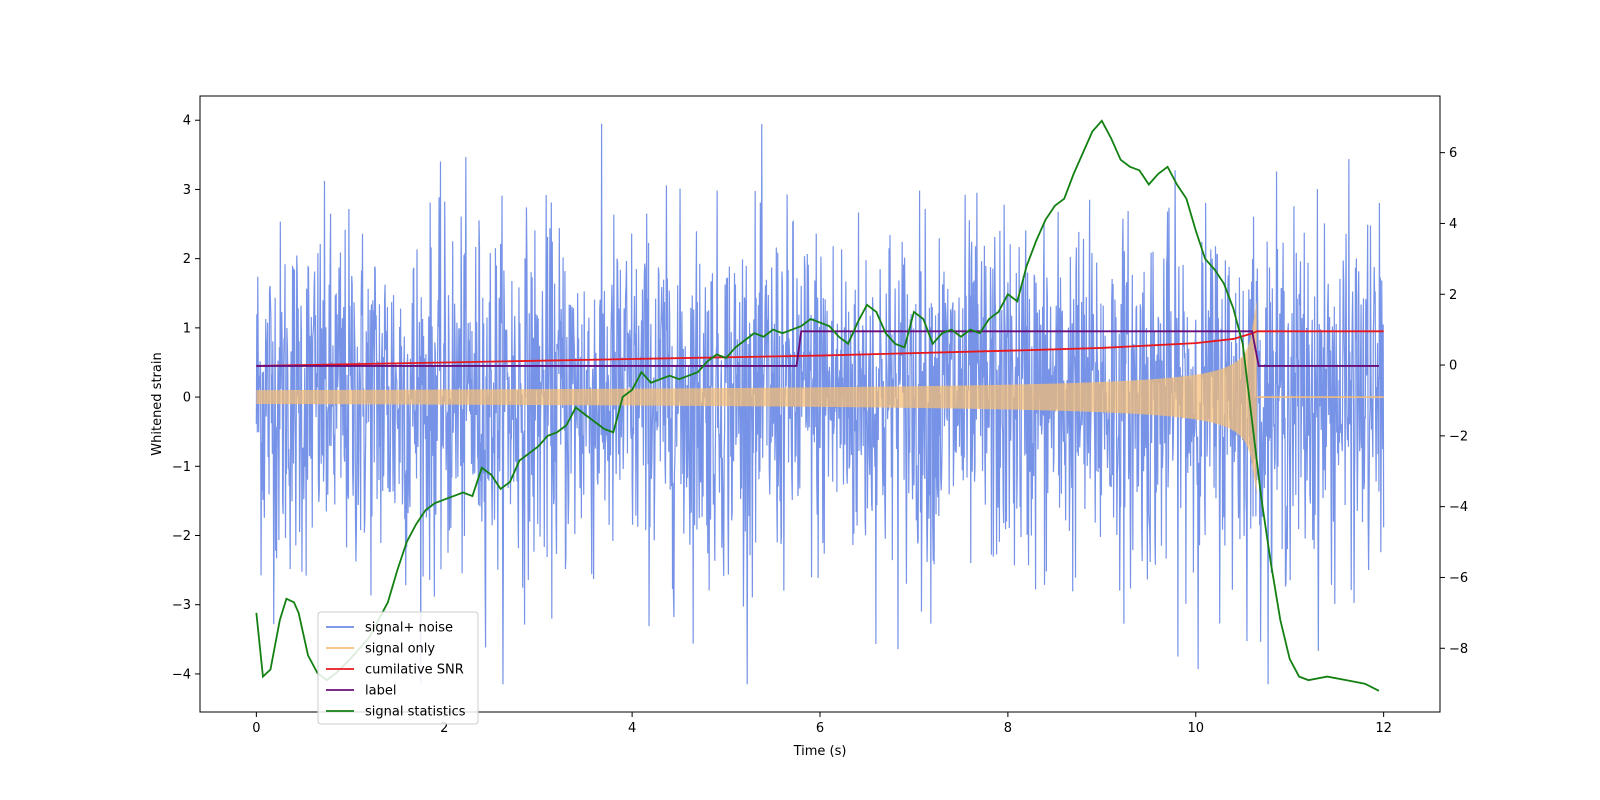 Image resolution: width=1600 pixels, height=800 pixels. Describe the element at coordinates (181, 536) in the screenshot. I see `y-tick-label: −2` at that location.